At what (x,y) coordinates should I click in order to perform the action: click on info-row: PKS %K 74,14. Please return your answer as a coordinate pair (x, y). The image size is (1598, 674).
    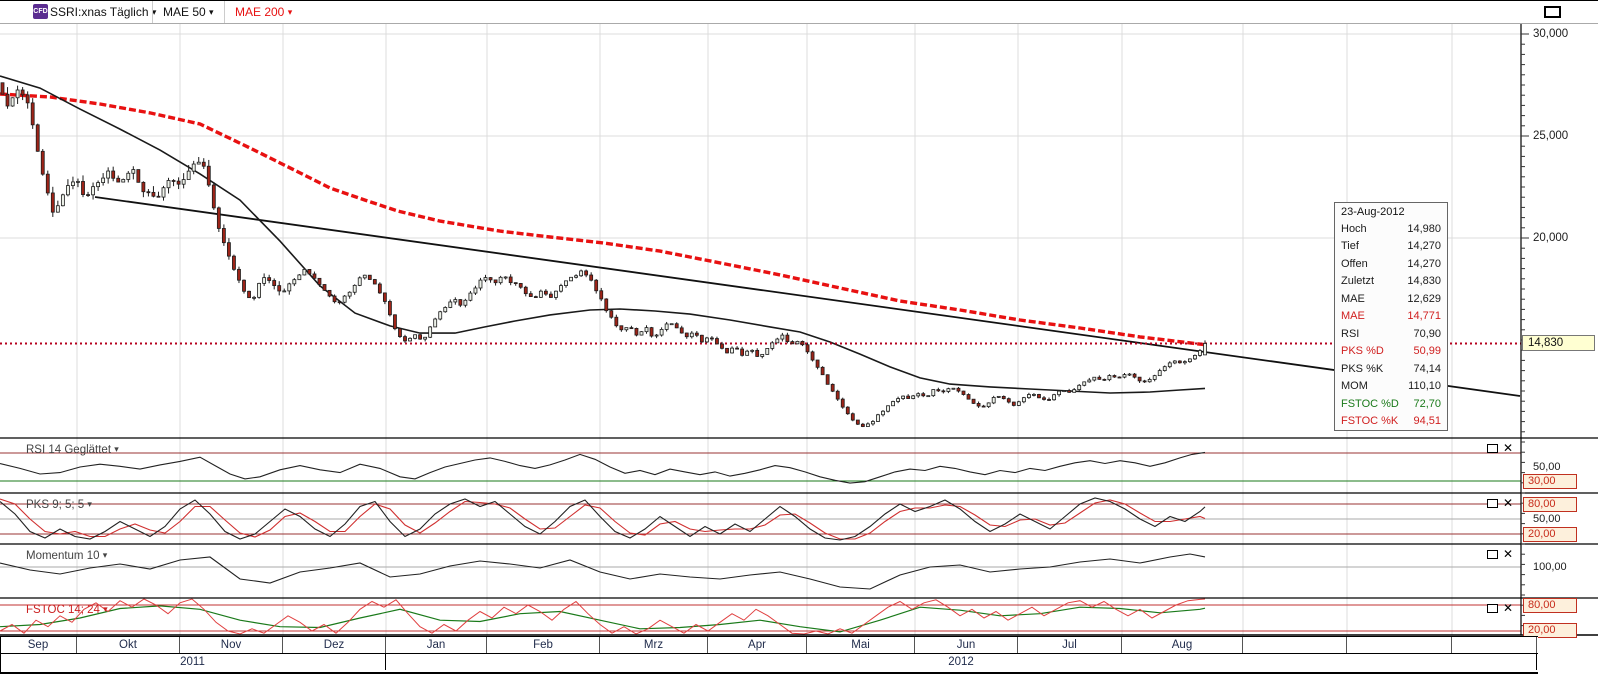
    Looking at the image, I should click on (1391, 368).